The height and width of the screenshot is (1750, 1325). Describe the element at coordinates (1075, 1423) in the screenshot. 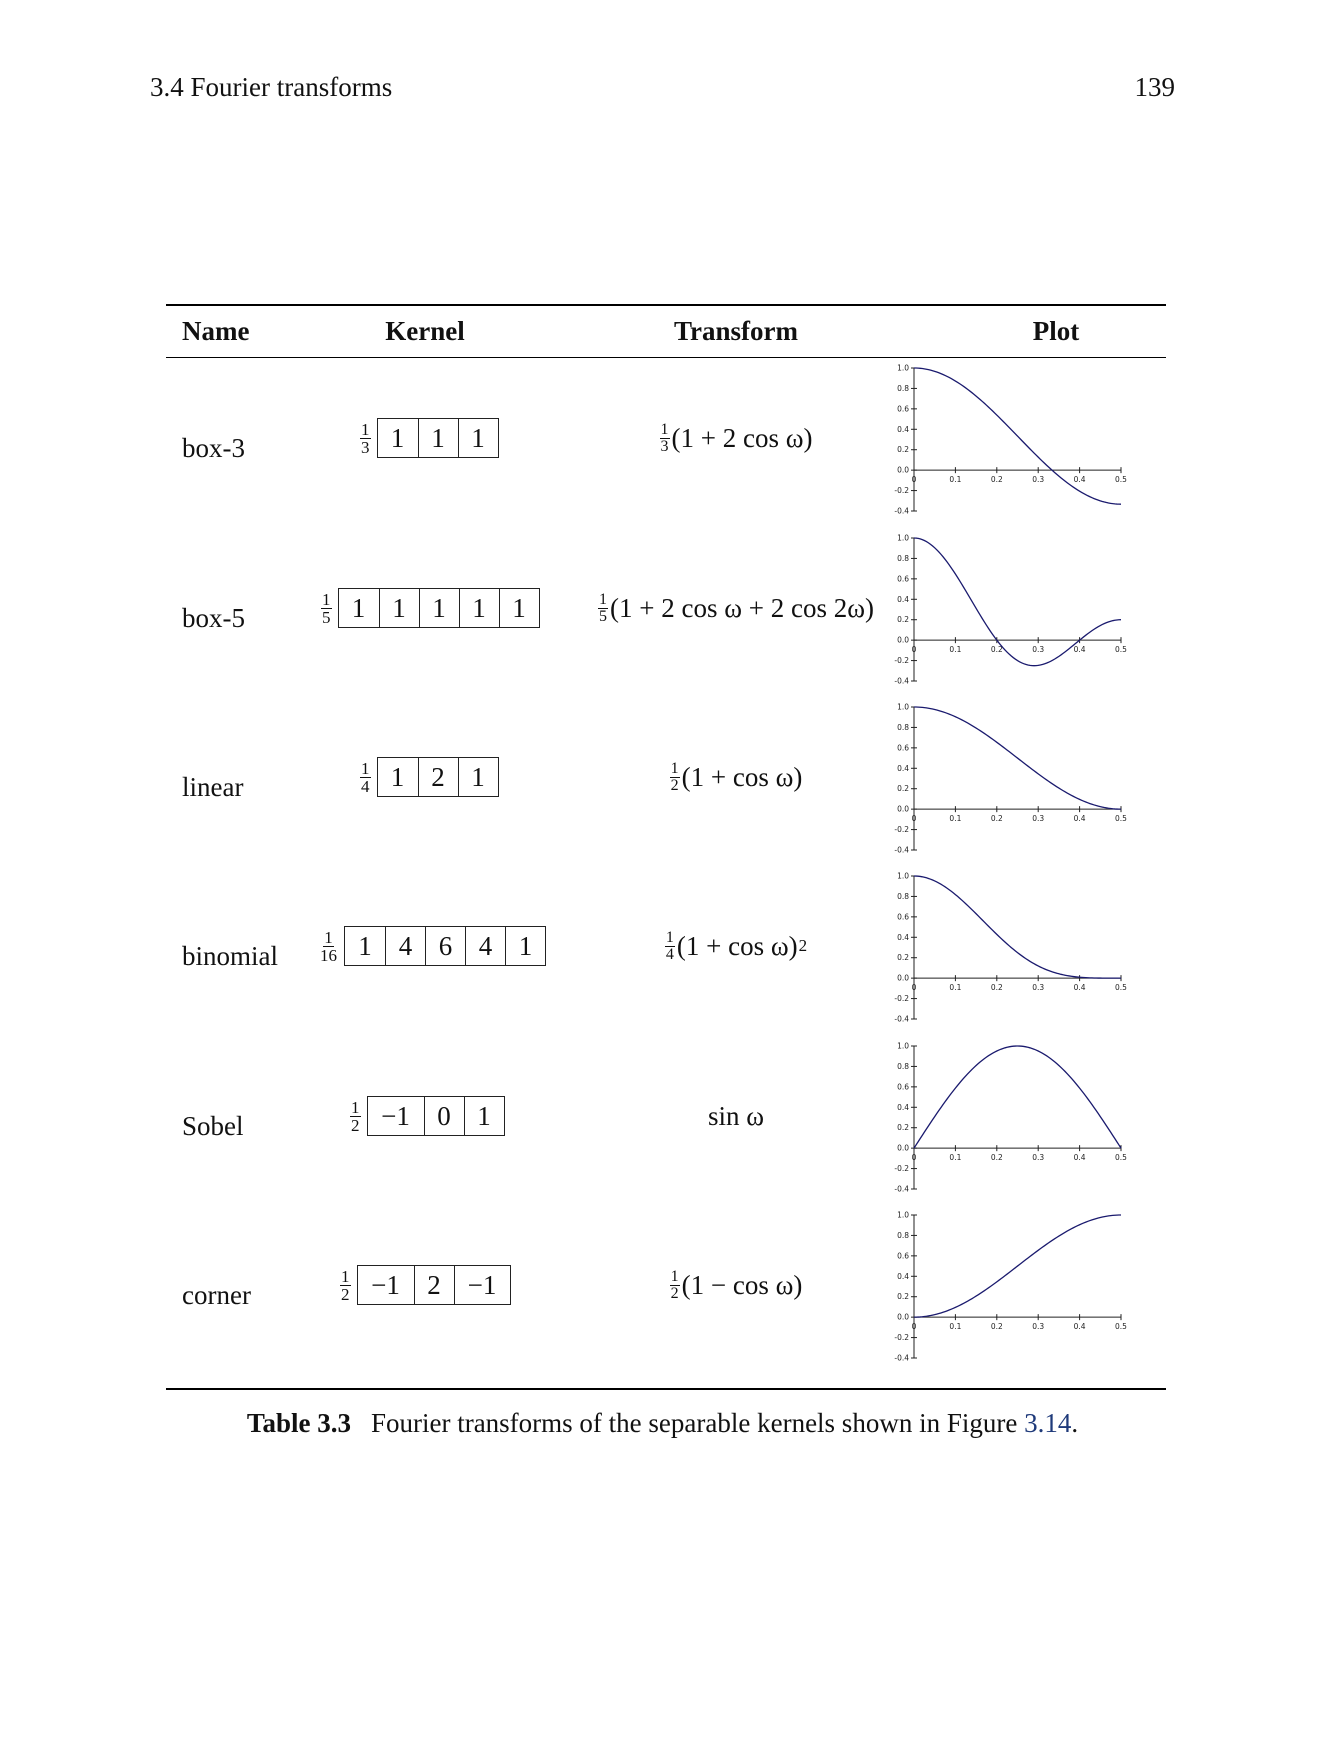

I see `caption-end: .` at that location.